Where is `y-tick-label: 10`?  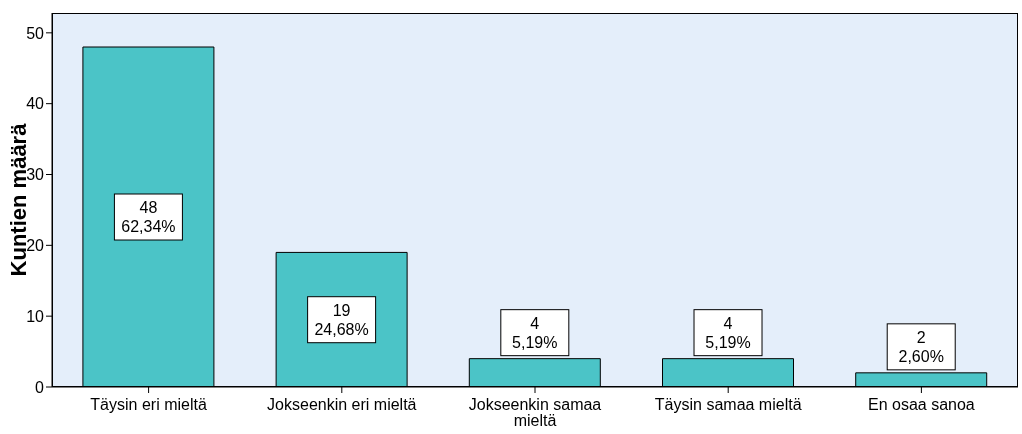
y-tick-label: 10 is located at coordinates (35, 316).